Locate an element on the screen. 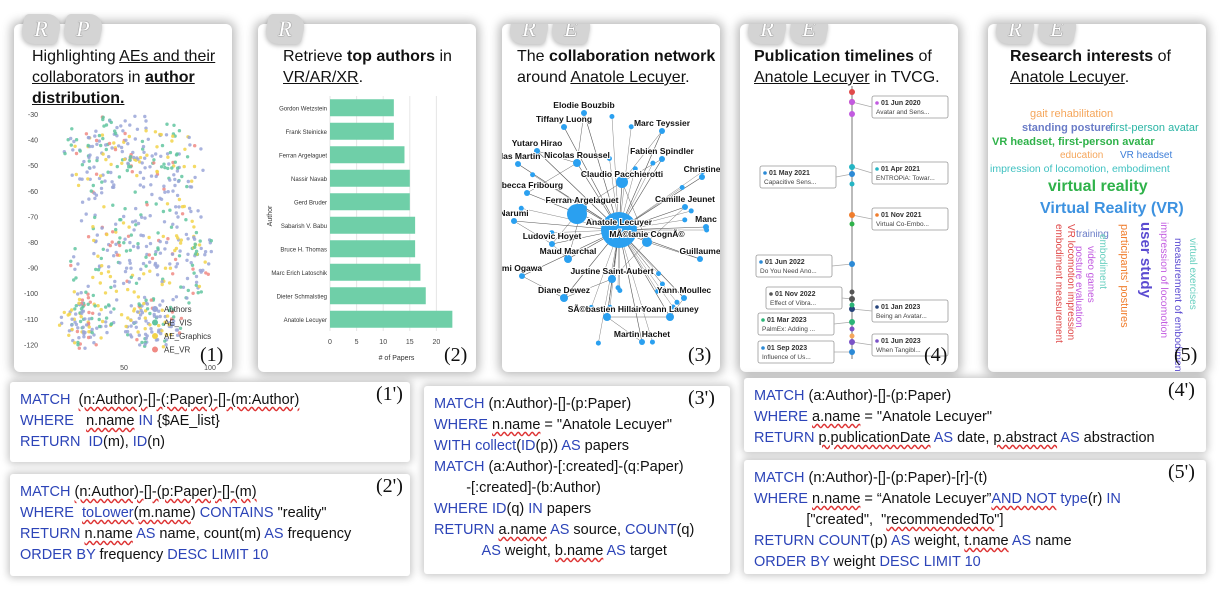 This screenshot has width=1224, height=596. timeline-event-date: 01 Nov 2022 is located at coordinates (795, 294).